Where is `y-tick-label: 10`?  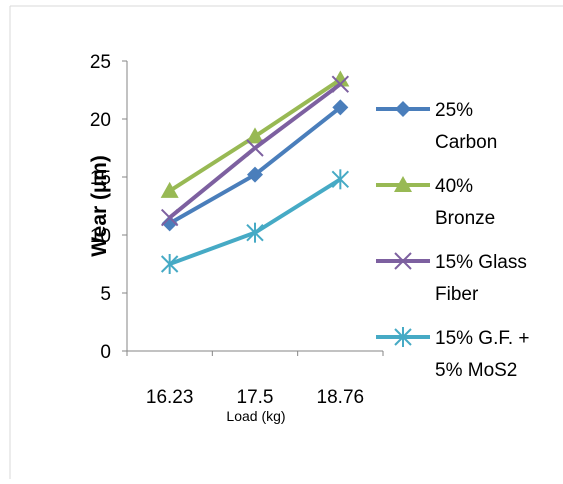 y-tick-label: 10 is located at coordinates (100, 236).